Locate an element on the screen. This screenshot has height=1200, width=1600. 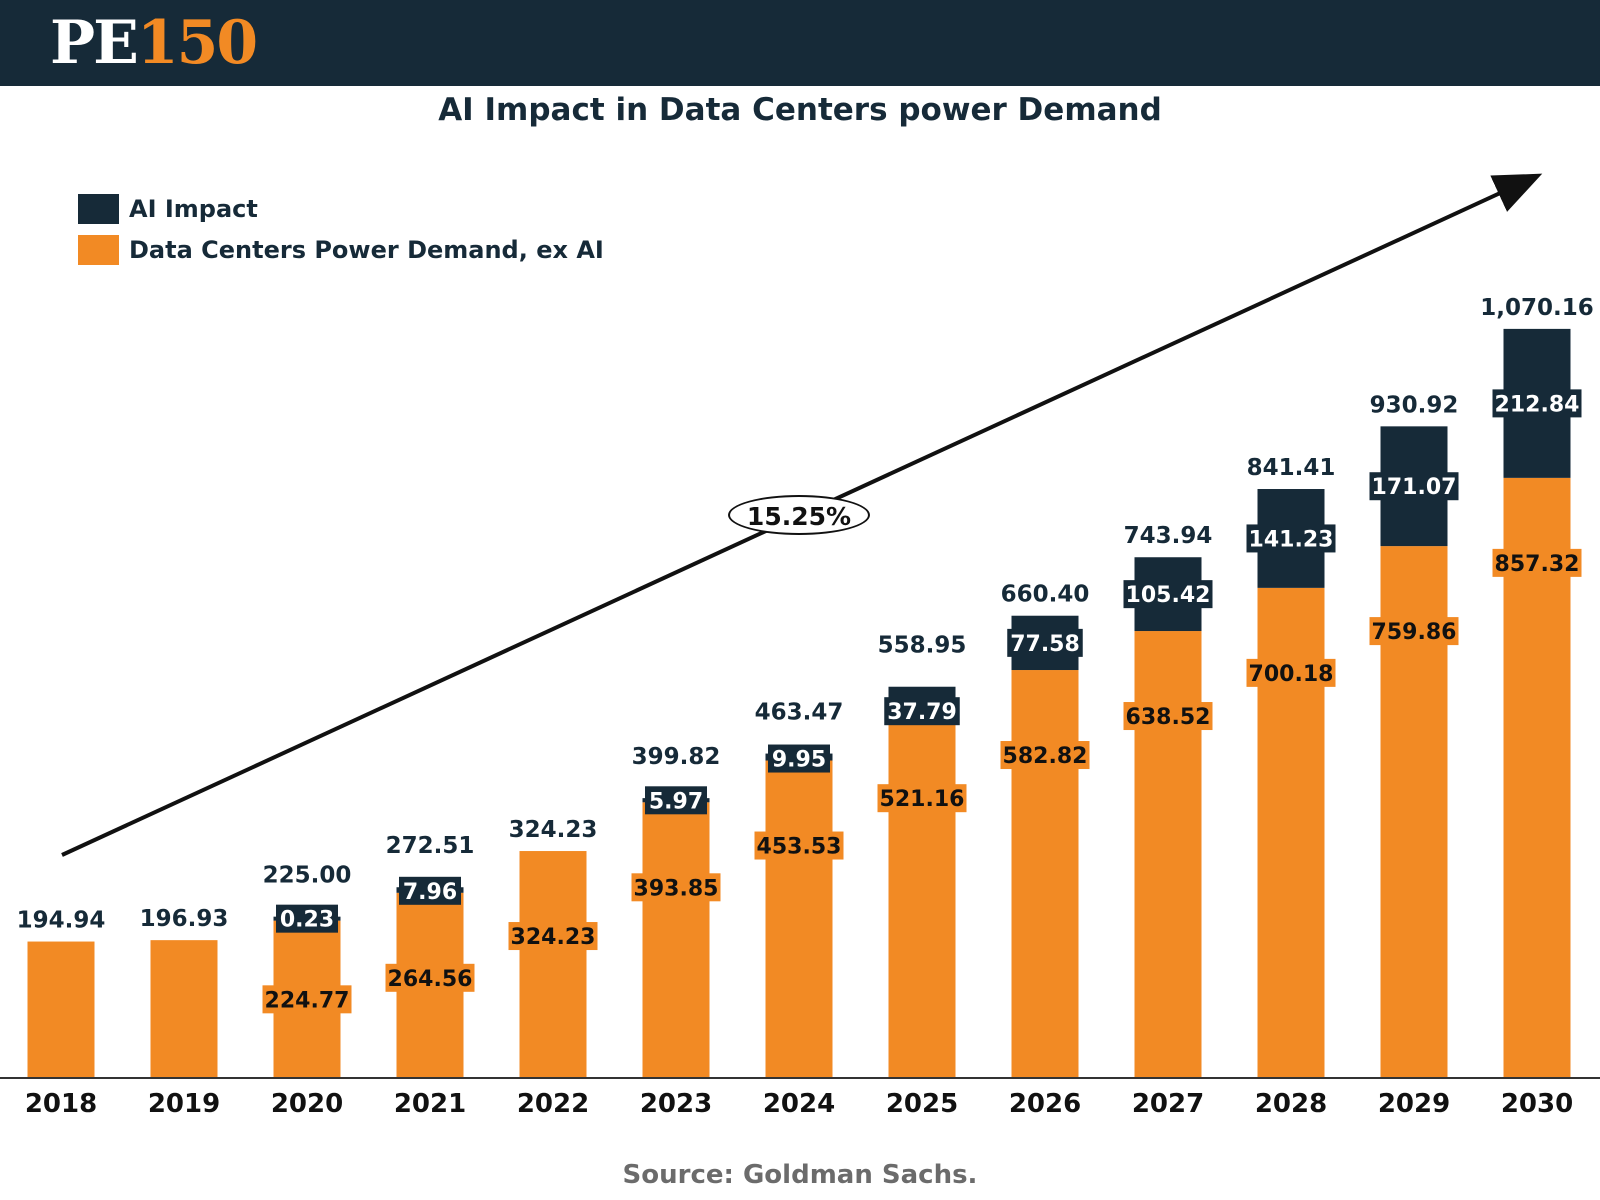
label-ai-2027: 105.42 is located at coordinates (1168, 595).